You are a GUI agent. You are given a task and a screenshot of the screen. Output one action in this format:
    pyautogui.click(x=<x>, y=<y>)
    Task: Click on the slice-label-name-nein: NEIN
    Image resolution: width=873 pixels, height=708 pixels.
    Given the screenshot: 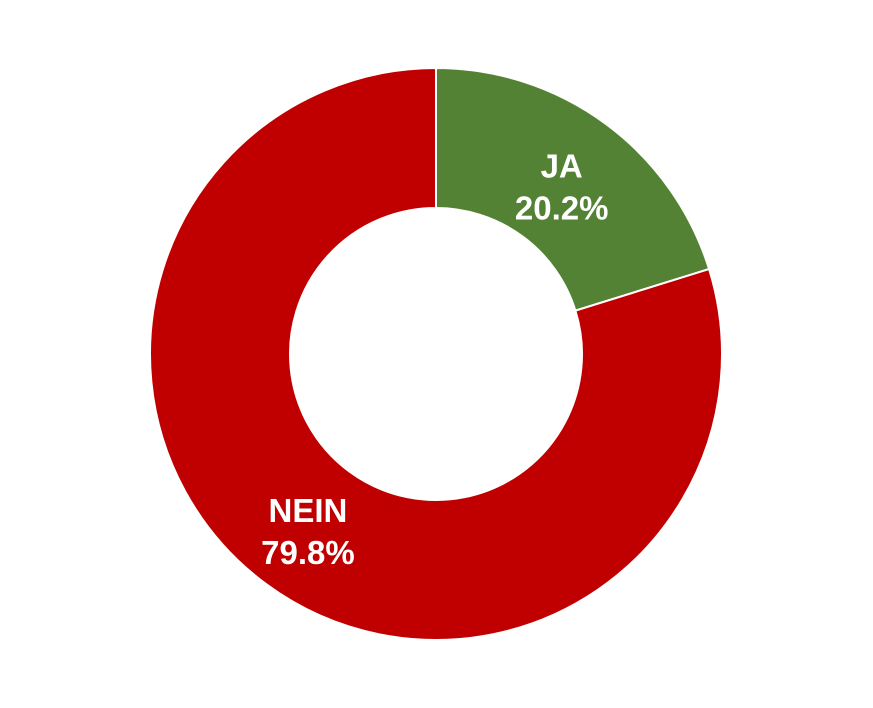 What is the action you would take?
    pyautogui.click(x=308, y=510)
    